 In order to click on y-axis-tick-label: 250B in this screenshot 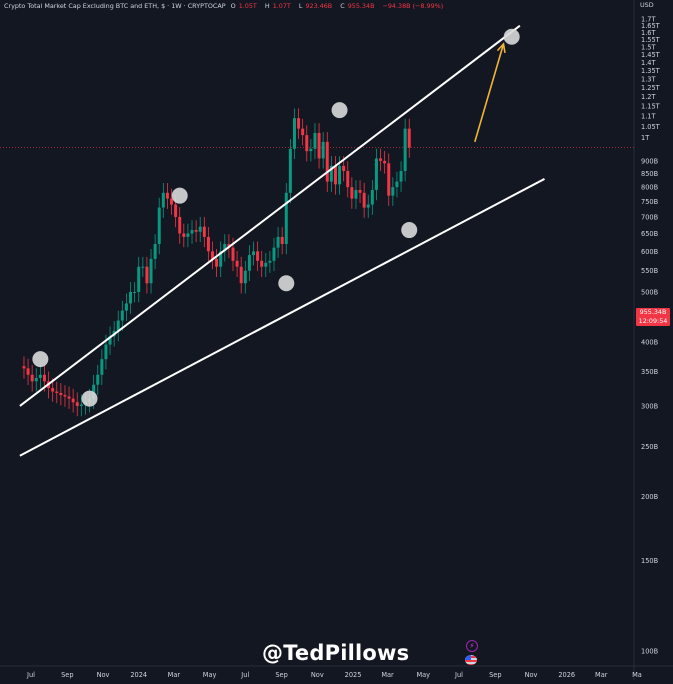, I will do `click(650, 447)`.